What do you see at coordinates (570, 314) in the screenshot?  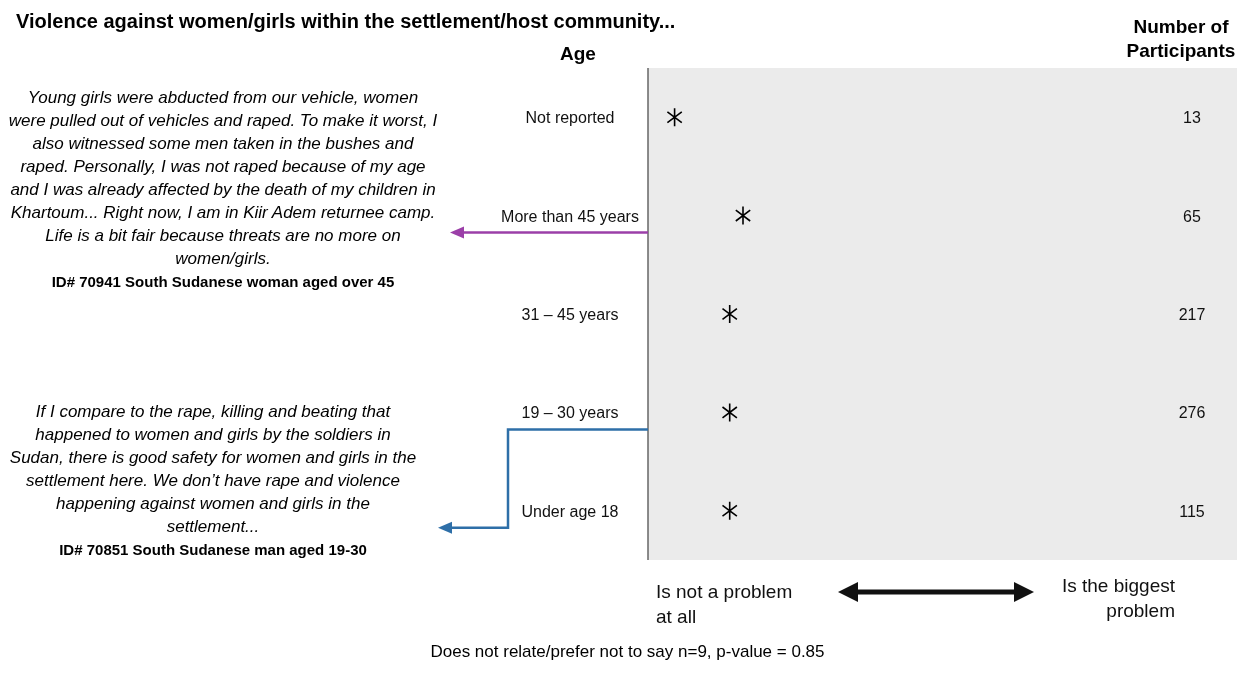 I see `y-tick-label: 31 – 45 years` at bounding box center [570, 314].